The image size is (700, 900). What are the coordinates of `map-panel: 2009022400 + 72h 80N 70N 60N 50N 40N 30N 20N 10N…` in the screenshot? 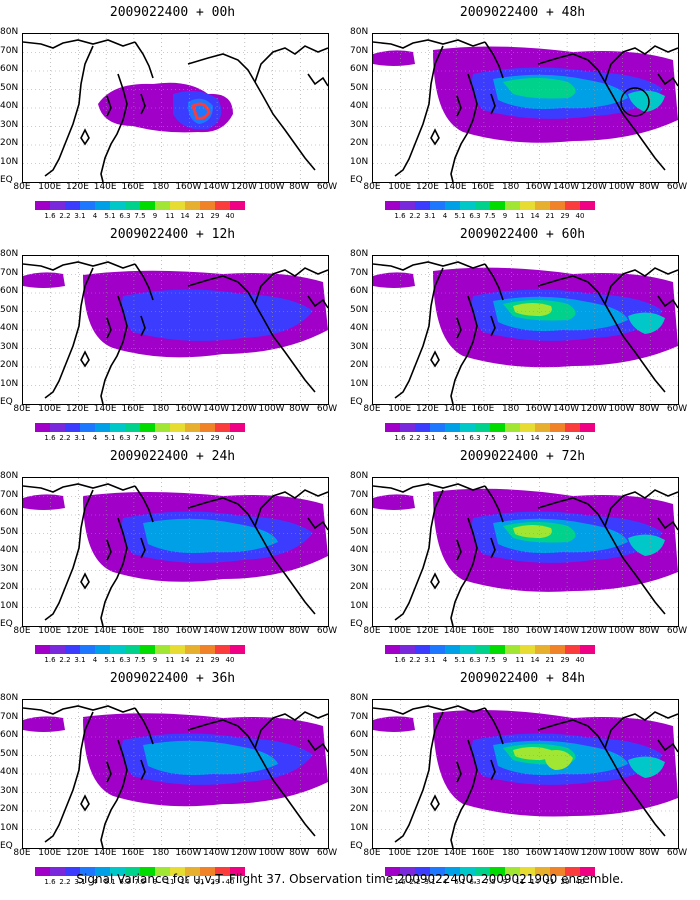 It's located at (522, 556).